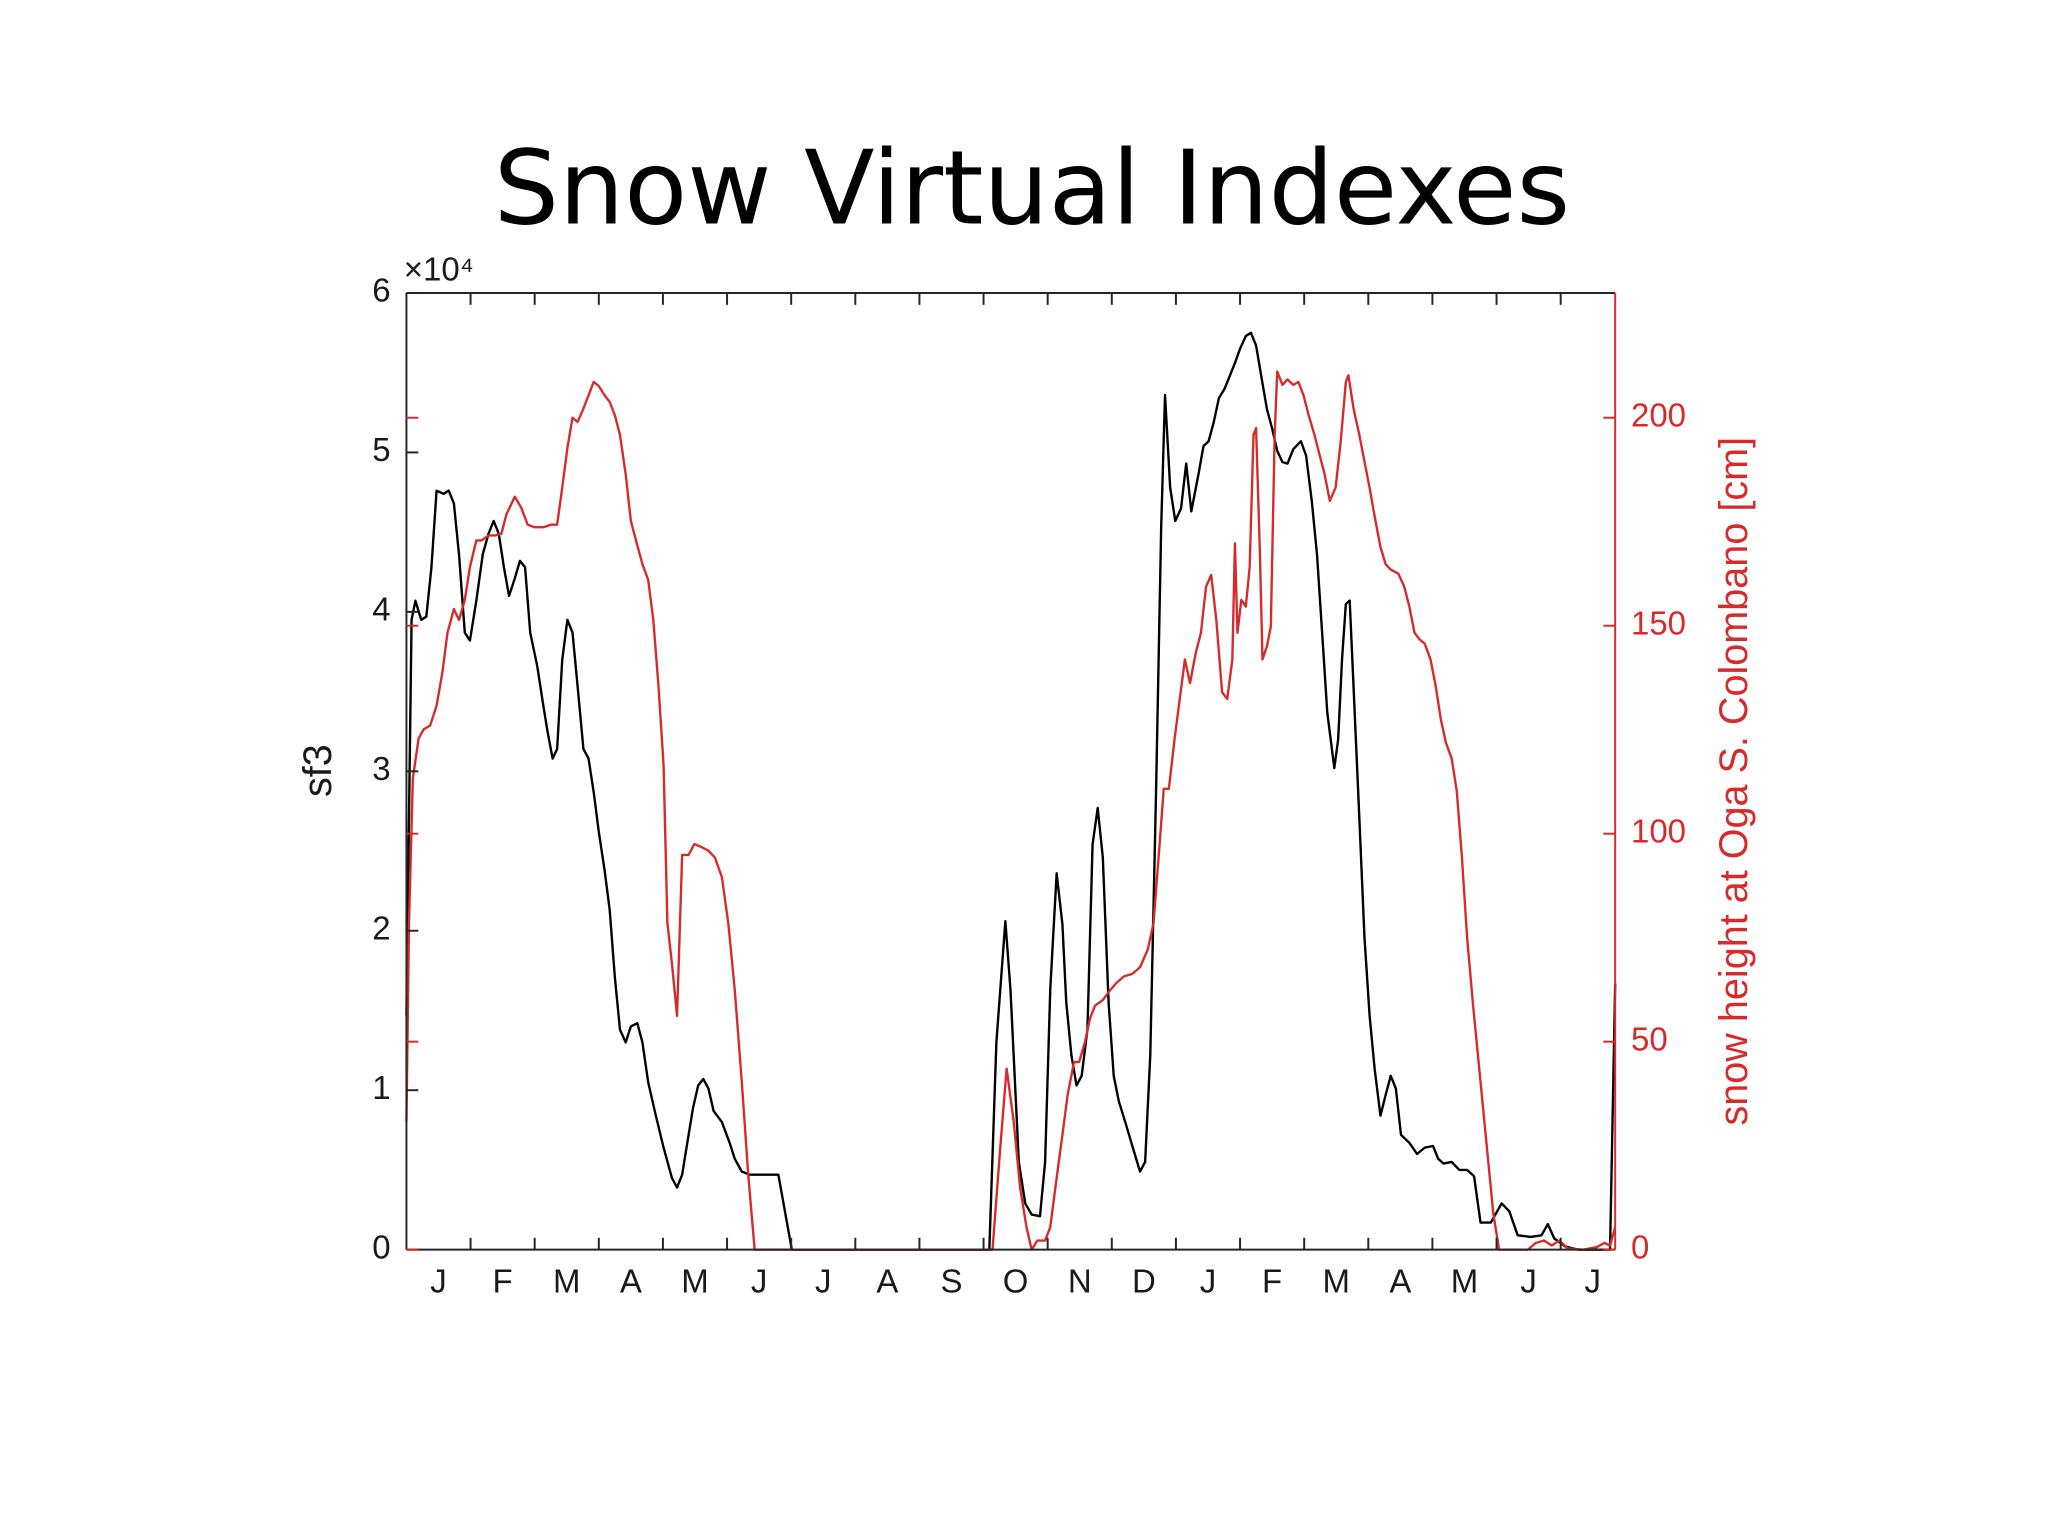 Image resolution: width=2048 pixels, height=1536 pixels. I want to click on x-tick-label: D, so click(1144, 1281).